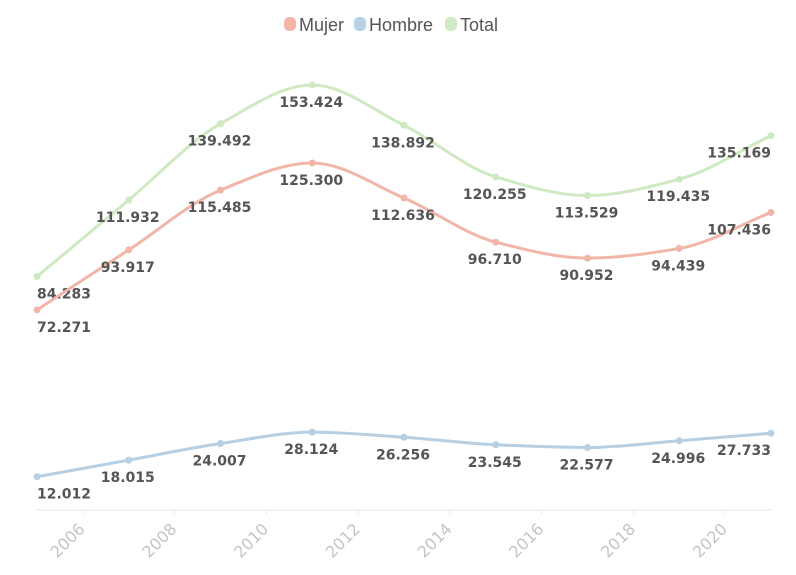  Describe the element at coordinates (678, 266) in the screenshot. I see `data-label: 94.439` at that location.